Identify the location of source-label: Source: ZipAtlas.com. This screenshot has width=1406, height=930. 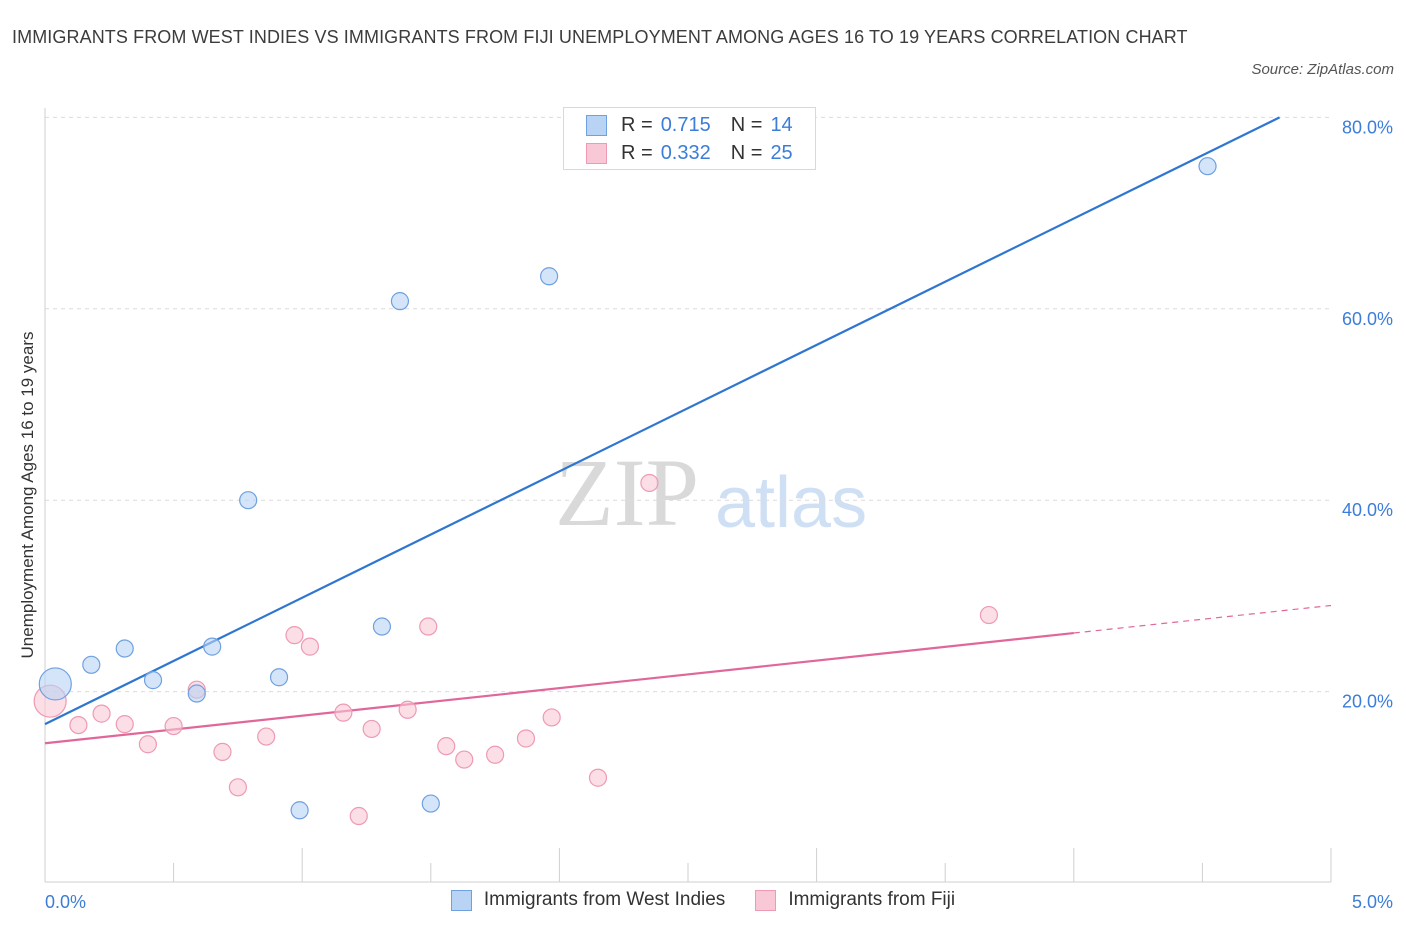
(1322, 69).